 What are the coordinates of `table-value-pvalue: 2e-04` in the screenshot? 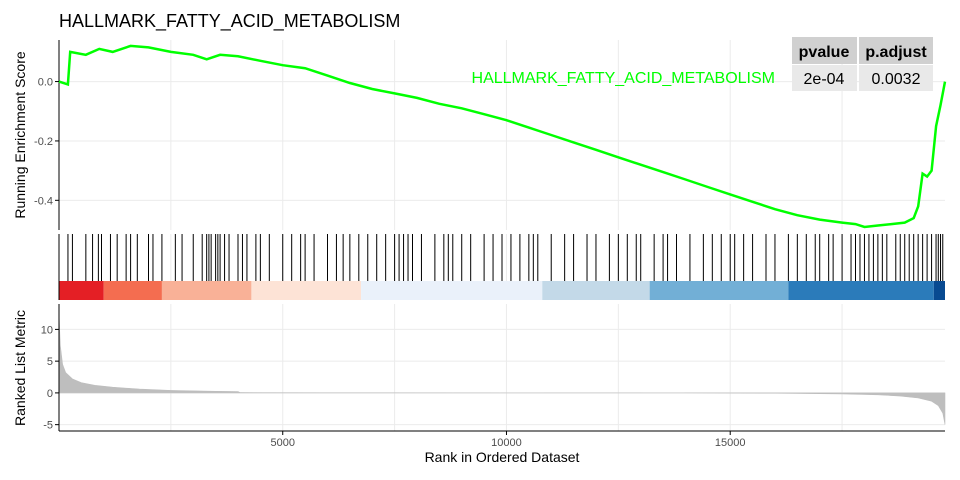 It's located at (824, 79).